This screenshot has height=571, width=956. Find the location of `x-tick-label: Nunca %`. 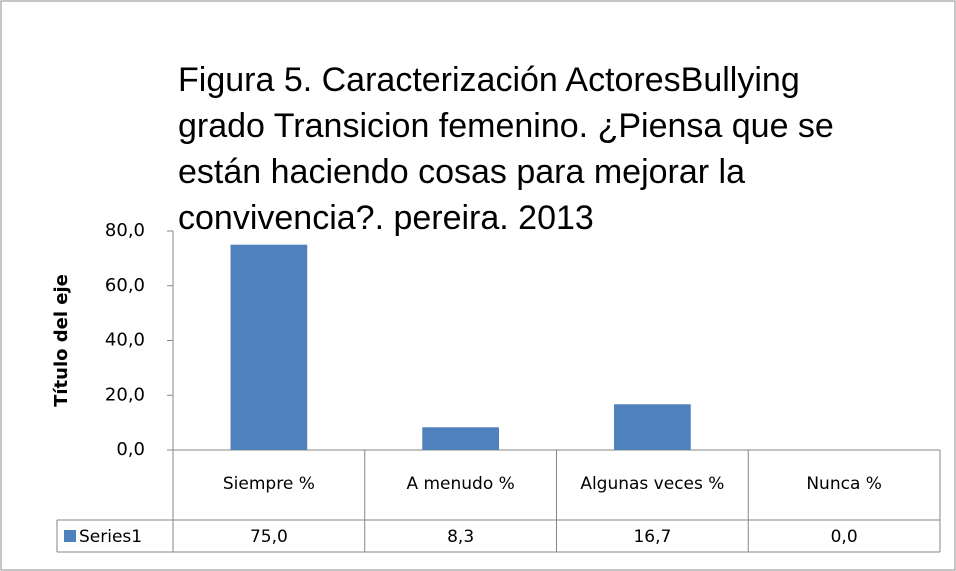

x-tick-label: Nunca % is located at coordinates (844, 484).